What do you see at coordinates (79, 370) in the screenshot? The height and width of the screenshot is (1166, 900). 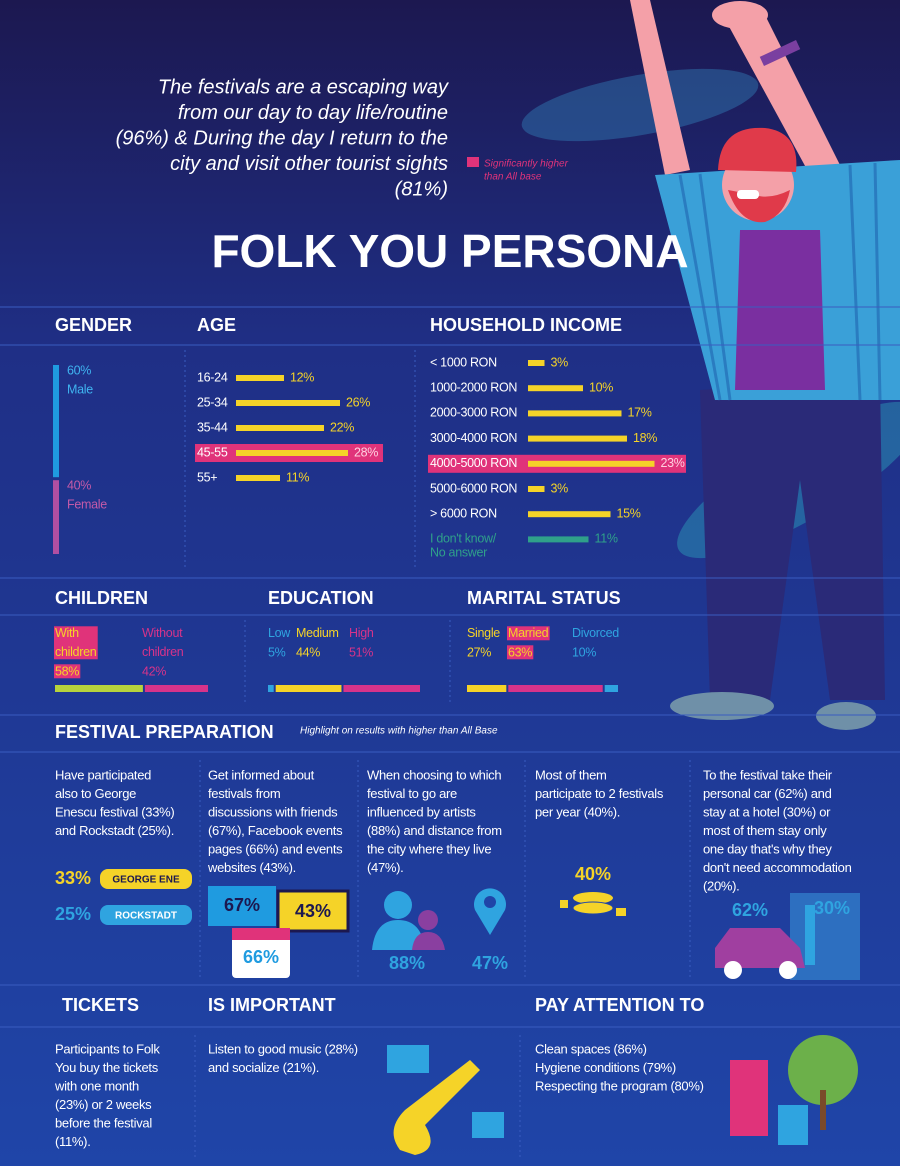 I see `value-label: 60%` at bounding box center [79, 370].